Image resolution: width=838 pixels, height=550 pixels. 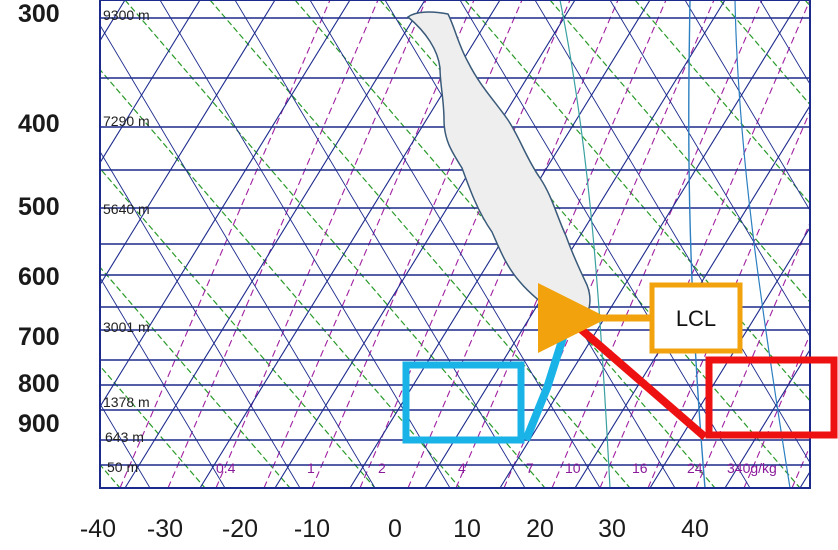 What do you see at coordinates (752, 468) in the screenshot?
I see `mixing-ratio-label: 340g/kg` at bounding box center [752, 468].